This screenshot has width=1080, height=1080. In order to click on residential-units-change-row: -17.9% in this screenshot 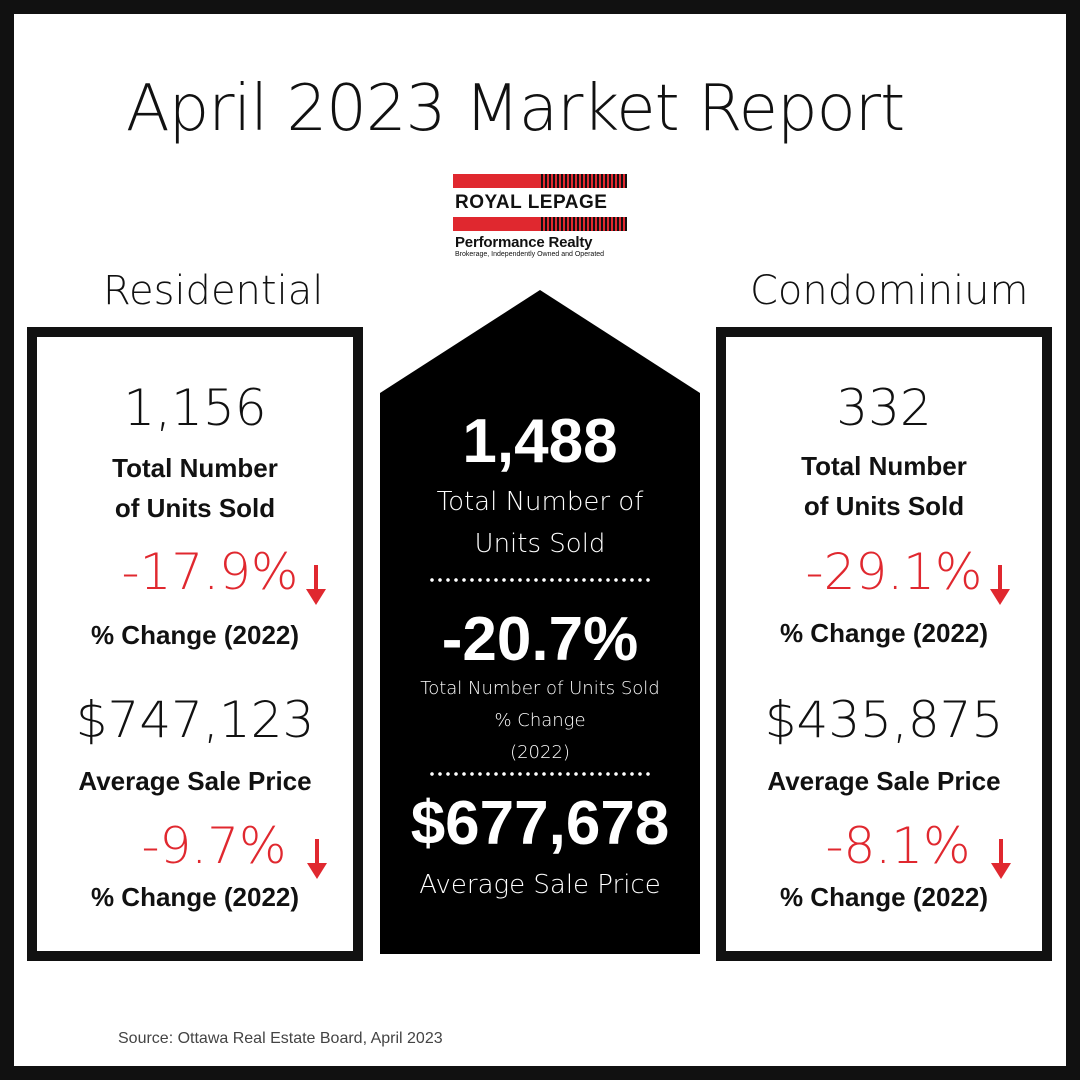, I will do `click(195, 575)`.